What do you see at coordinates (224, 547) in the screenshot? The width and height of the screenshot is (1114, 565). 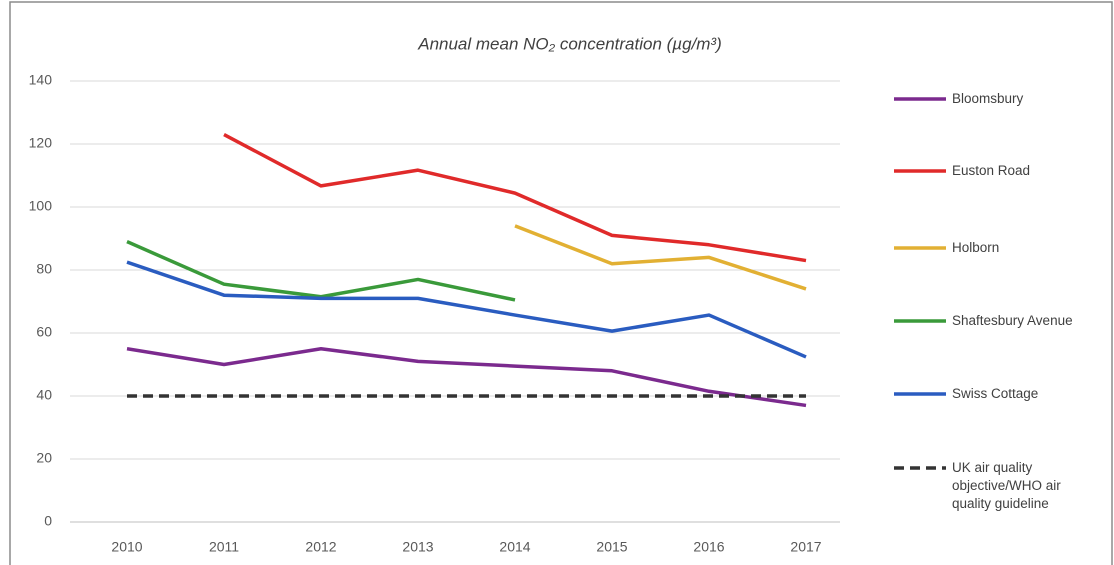 I see `x-tick-label: 2011` at bounding box center [224, 547].